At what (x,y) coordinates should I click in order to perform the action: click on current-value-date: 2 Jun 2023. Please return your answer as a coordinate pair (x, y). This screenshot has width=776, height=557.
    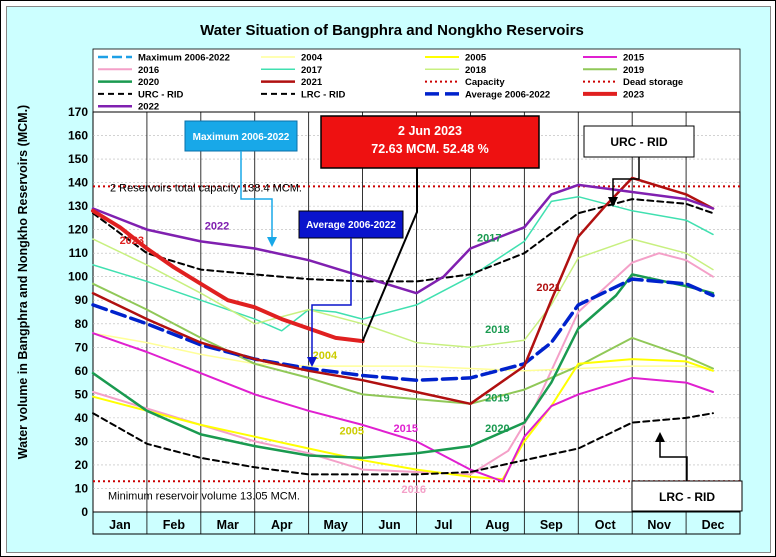
    Looking at the image, I should click on (430, 131).